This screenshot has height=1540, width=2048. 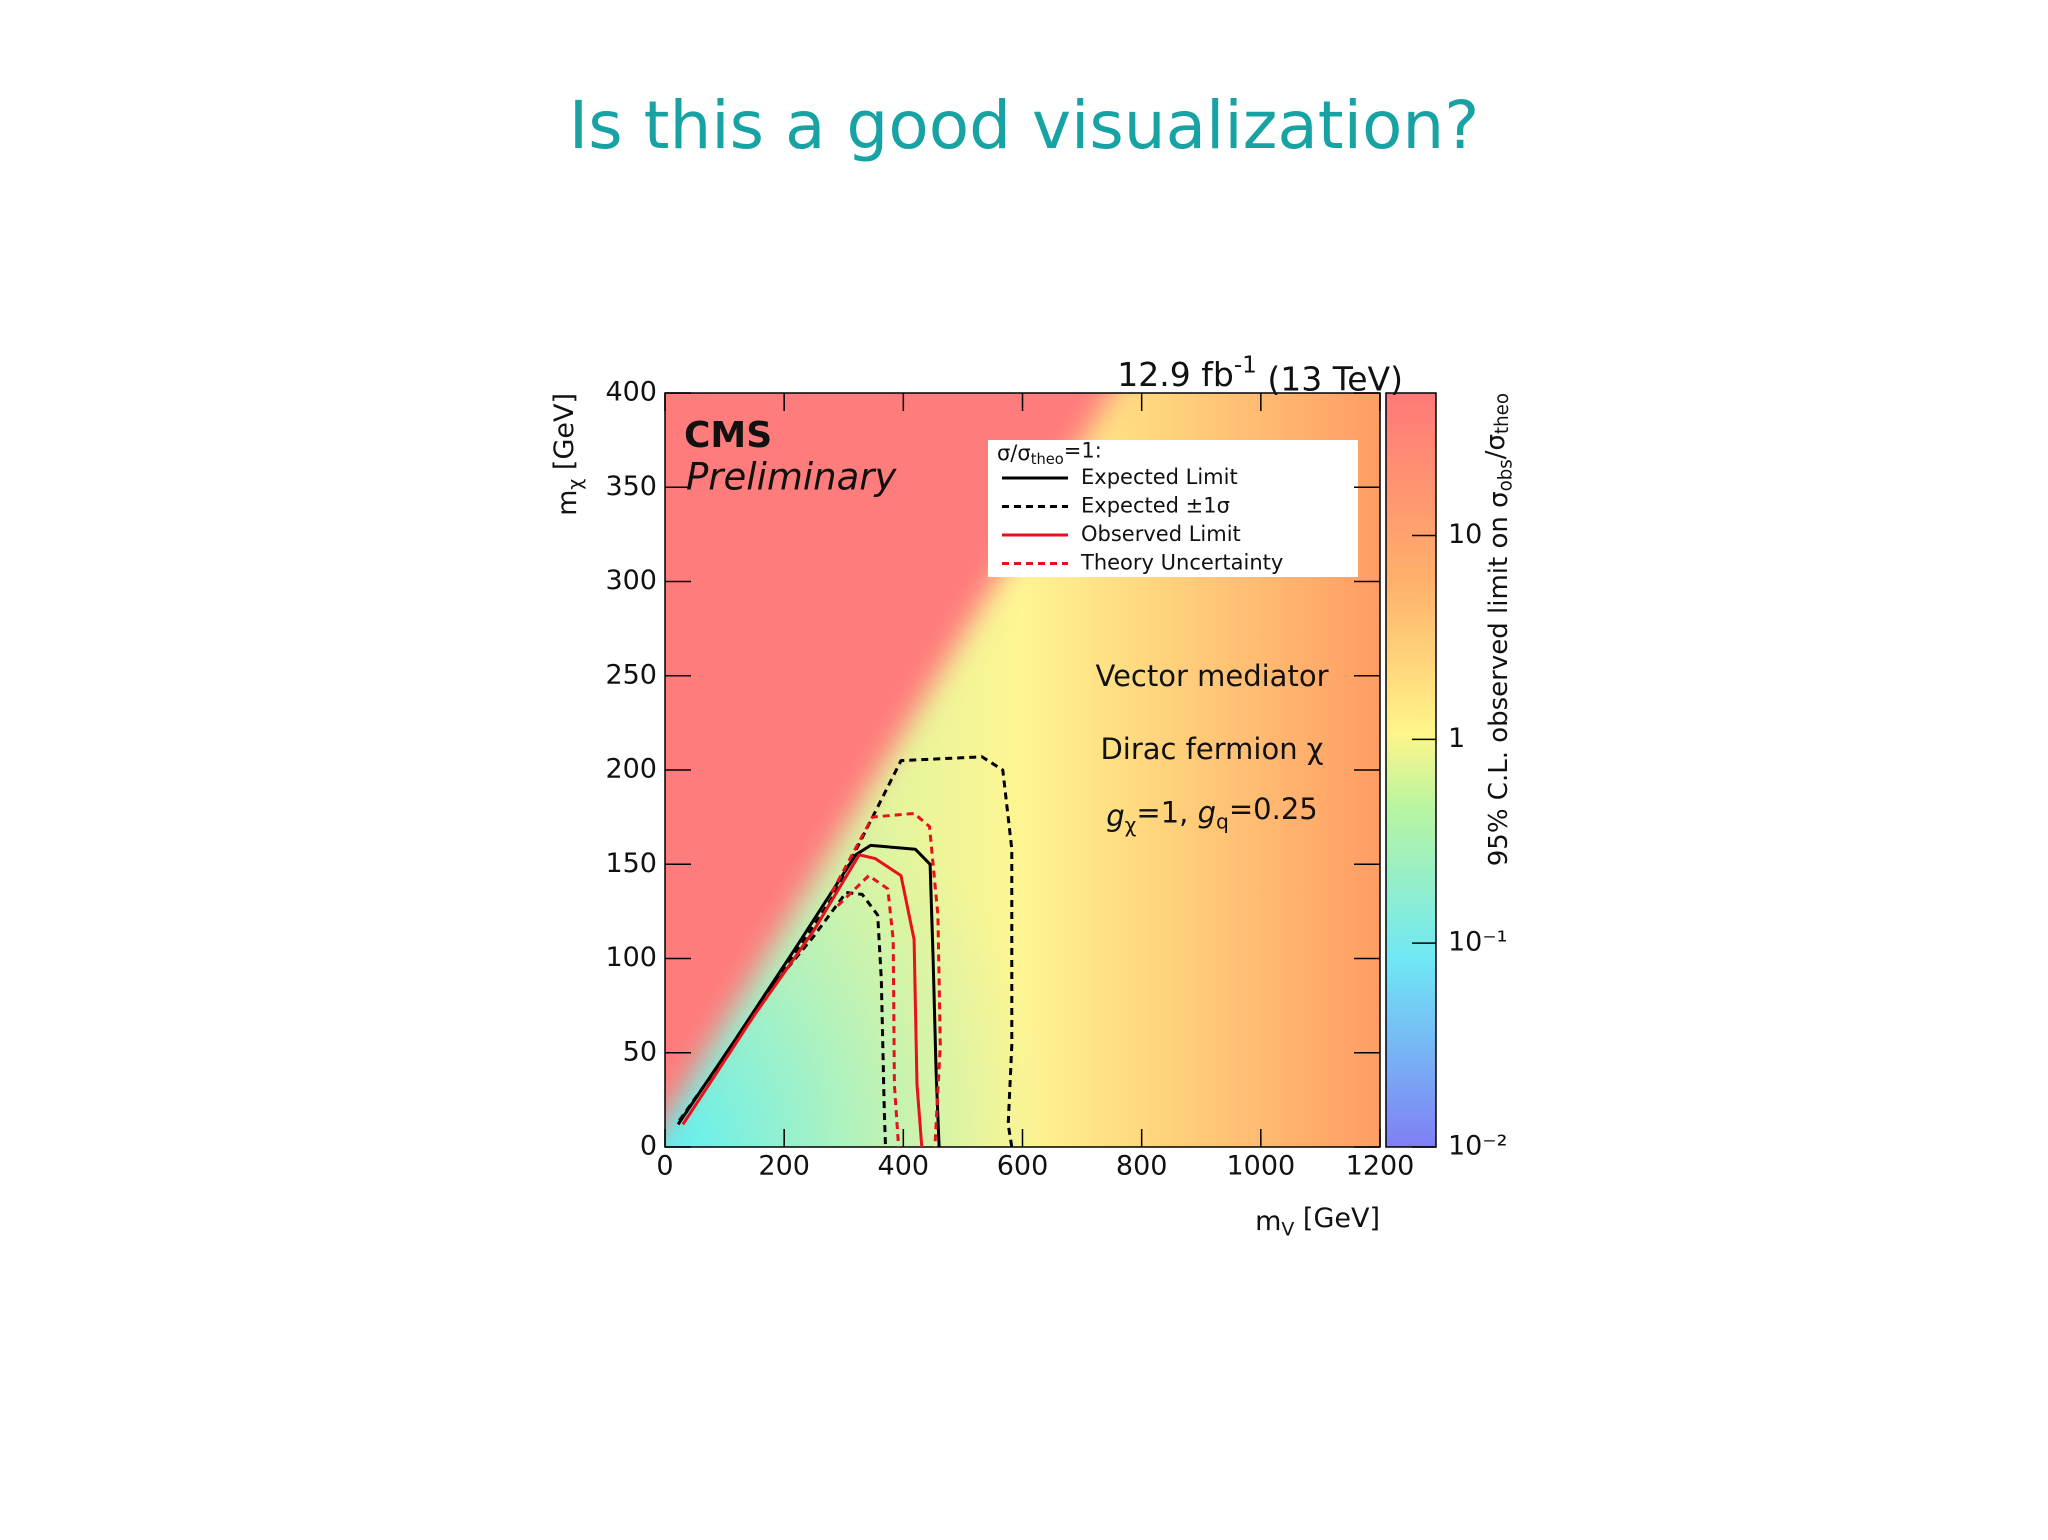 What do you see at coordinates (1337, 1217) in the screenshot?
I see `x-axis-label-part: [GeV]` at bounding box center [1337, 1217].